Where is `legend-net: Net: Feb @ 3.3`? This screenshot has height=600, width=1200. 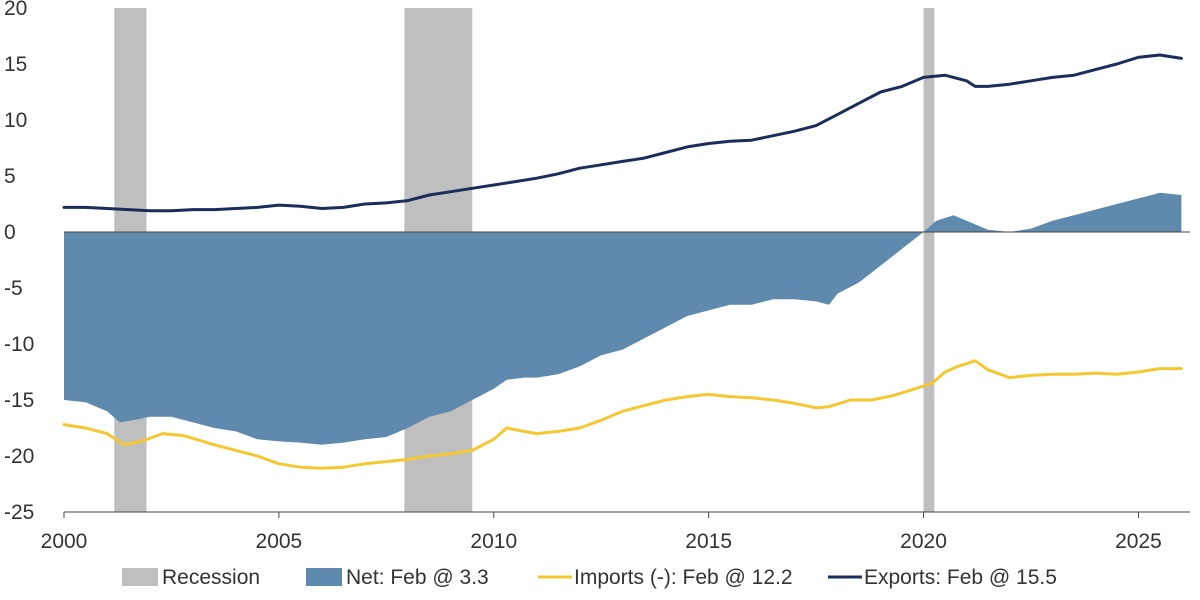 legend-net: Net: Feb @ 3.3 is located at coordinates (397, 577).